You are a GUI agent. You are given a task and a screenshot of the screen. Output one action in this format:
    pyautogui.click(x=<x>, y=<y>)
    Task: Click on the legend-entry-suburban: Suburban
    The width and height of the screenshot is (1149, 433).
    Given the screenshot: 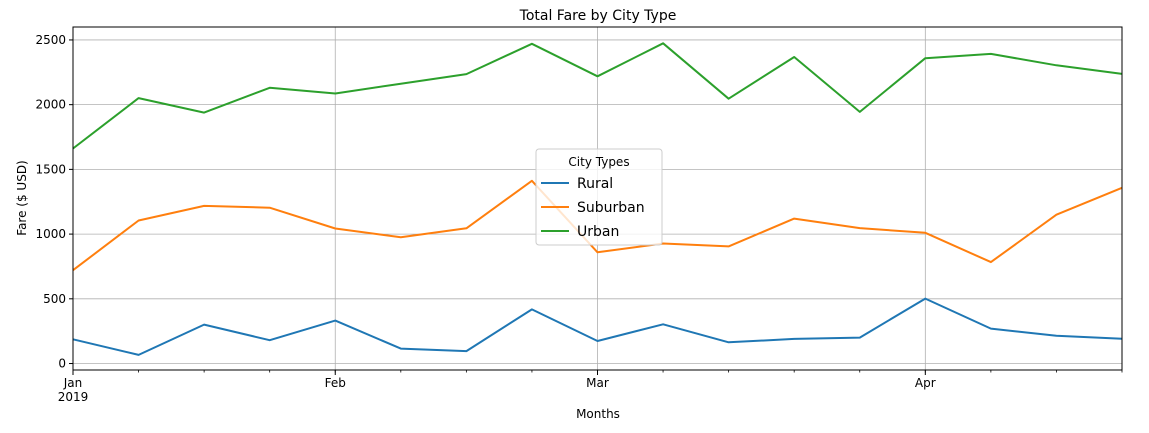 What is the action you would take?
    pyautogui.click(x=611, y=208)
    